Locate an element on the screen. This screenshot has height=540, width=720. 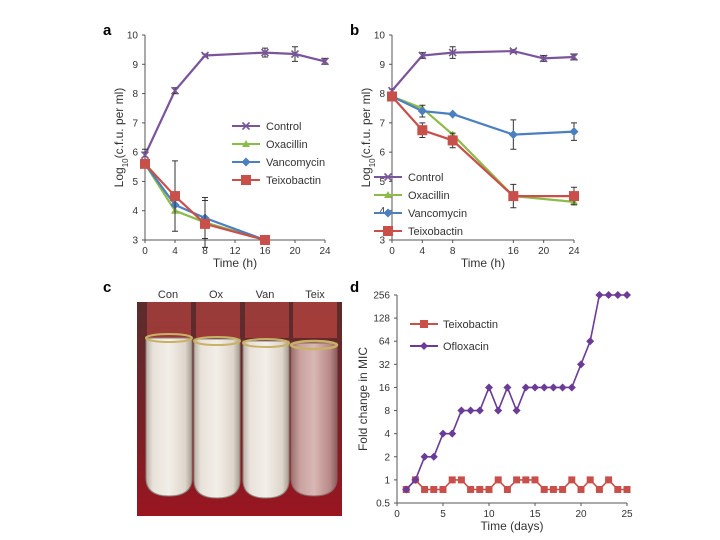
legend-marker-oxacillin is located at coordinates (246, 143).